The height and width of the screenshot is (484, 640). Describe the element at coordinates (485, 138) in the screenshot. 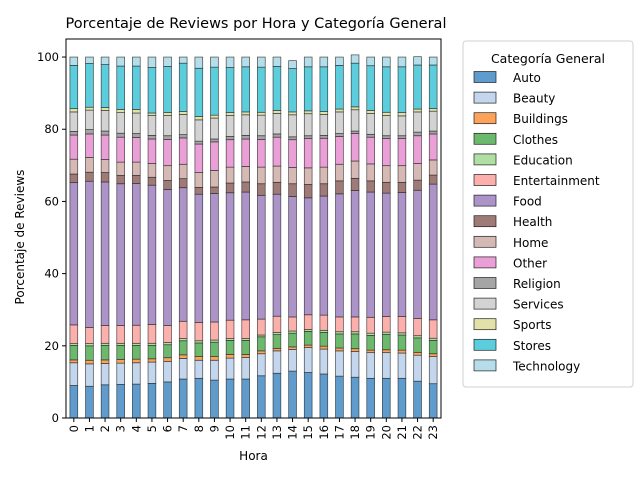

I see `legend-swatch-clothes` at that location.